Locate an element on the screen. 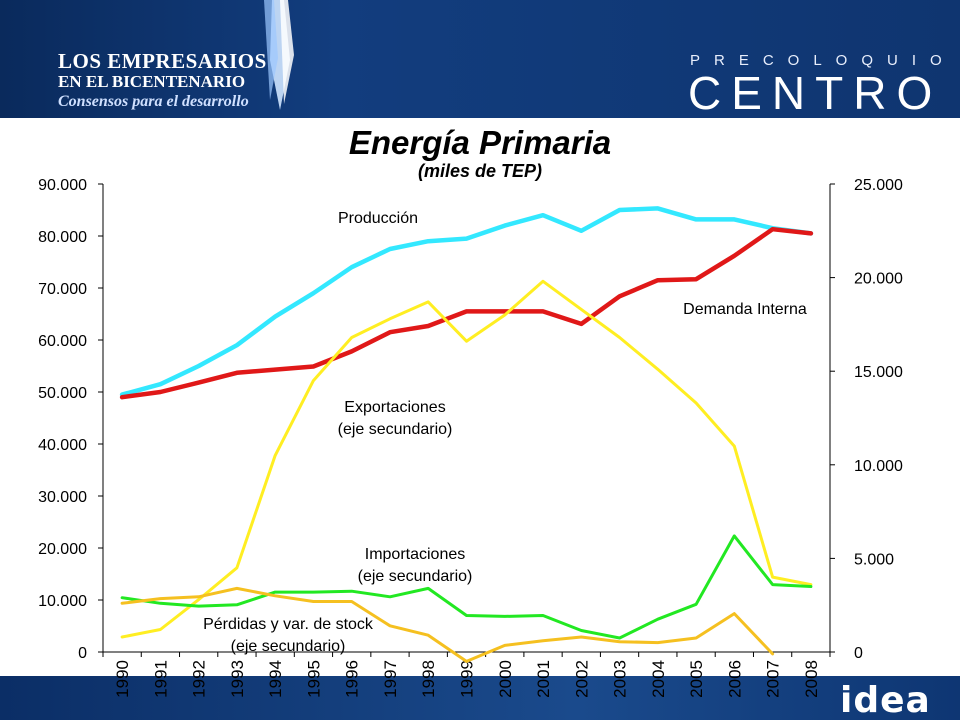  annotation-exportaciones-line2: (eje secundario) is located at coordinates (395, 429).